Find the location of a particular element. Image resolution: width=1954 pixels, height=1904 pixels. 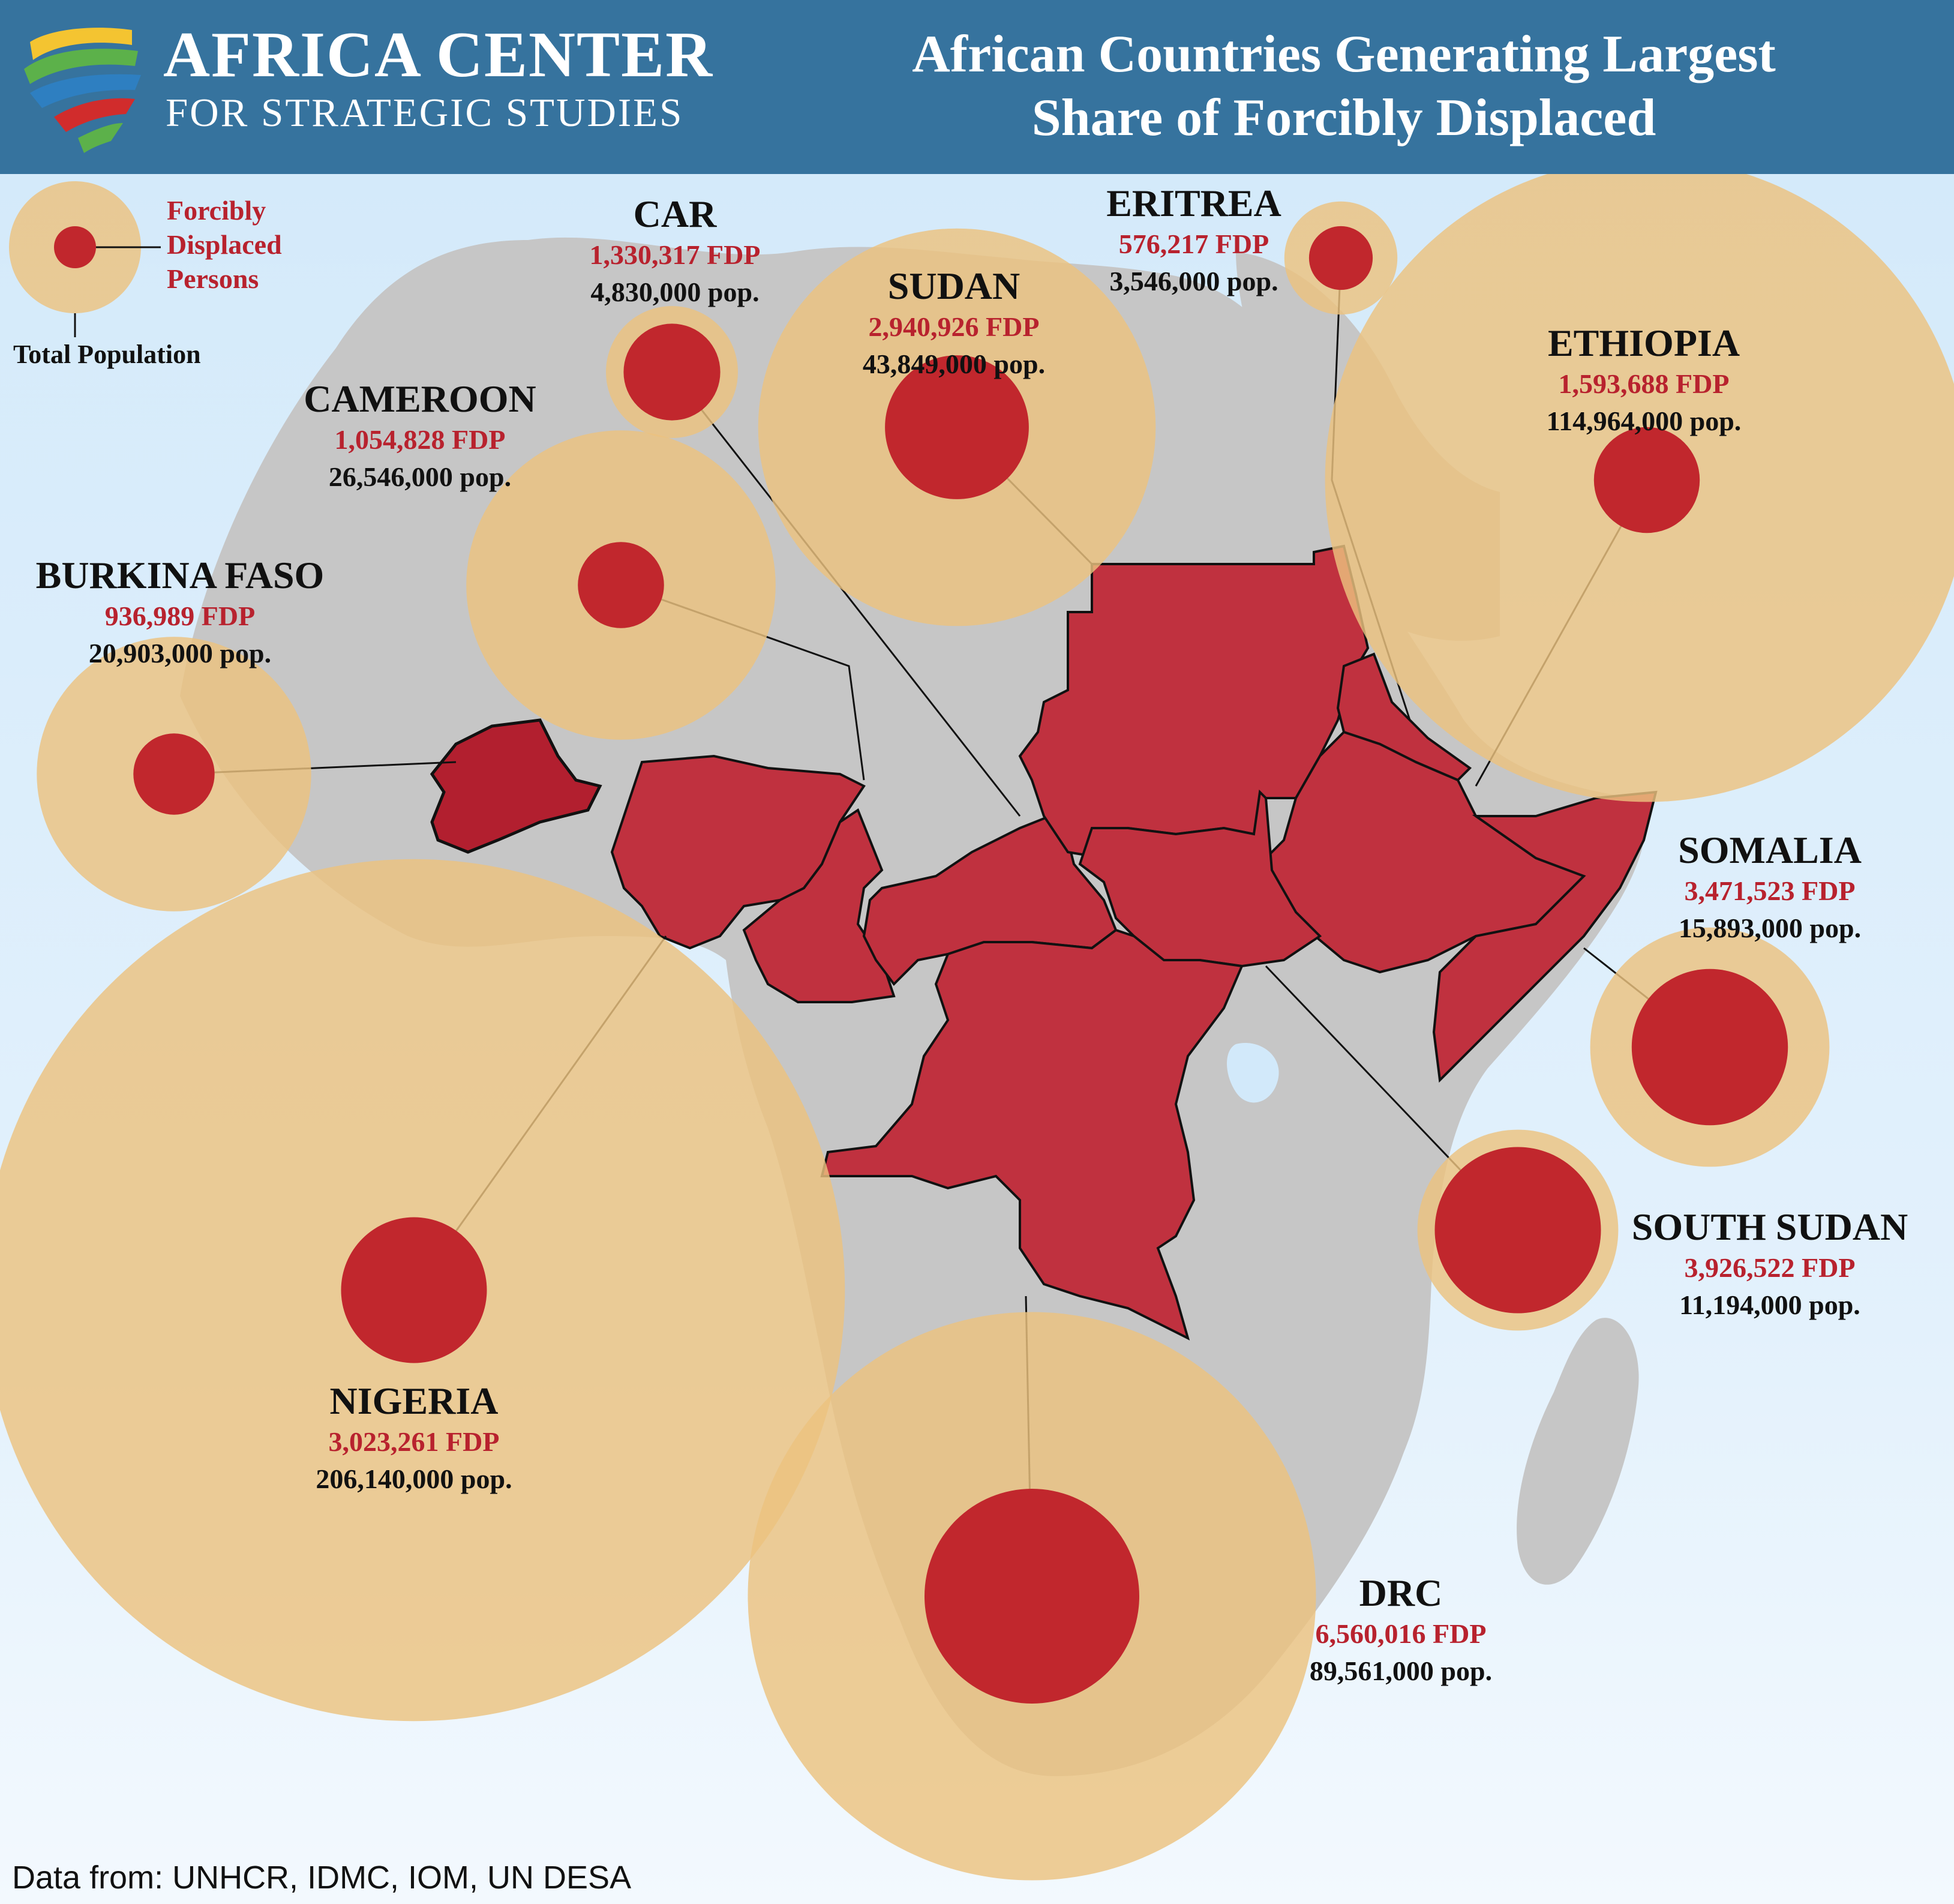

fdp-value: 6,560,016 FDP is located at coordinates (1401, 1633).